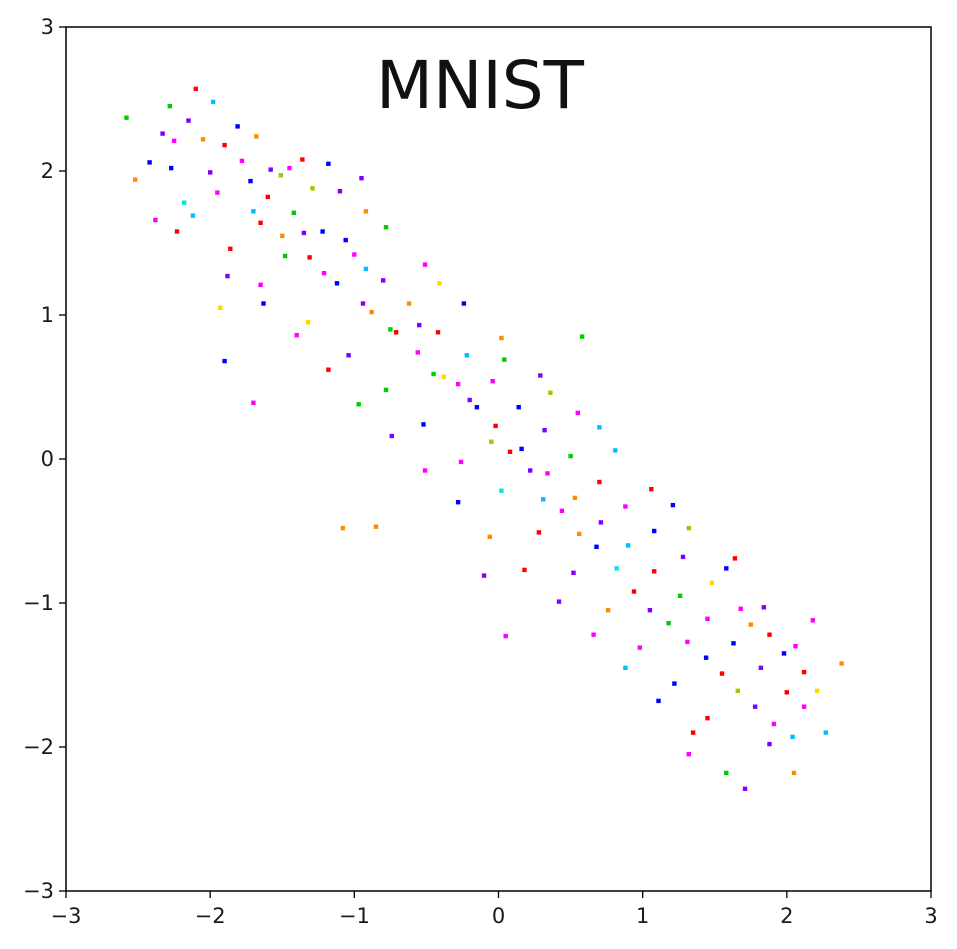 The width and height of the screenshot is (957, 949). What do you see at coordinates (642, 916) in the screenshot?
I see `x-tick-label: 1` at bounding box center [642, 916].